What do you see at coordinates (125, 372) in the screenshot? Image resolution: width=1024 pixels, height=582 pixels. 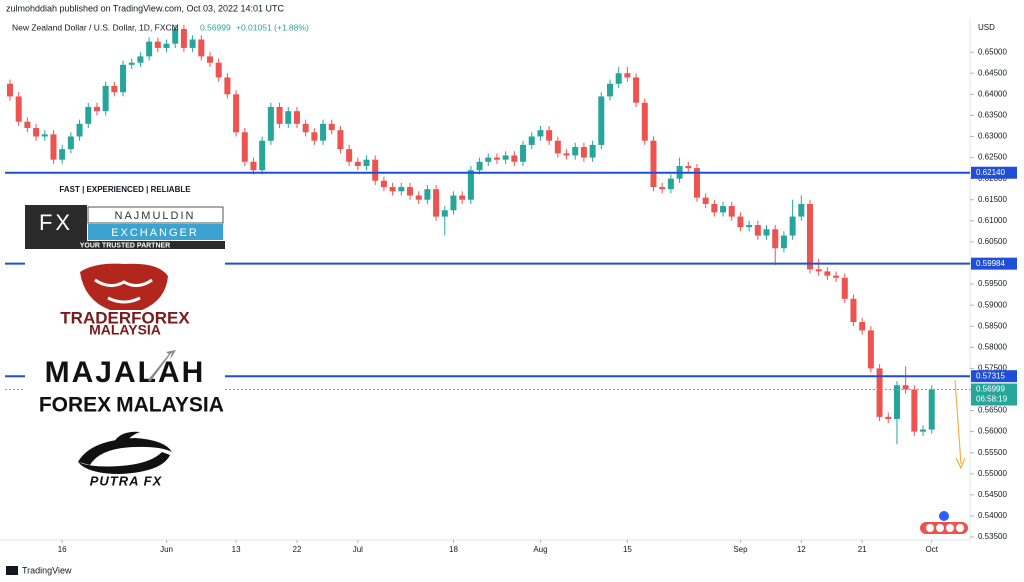 I see `logo-text: MAJALAH` at bounding box center [125, 372].